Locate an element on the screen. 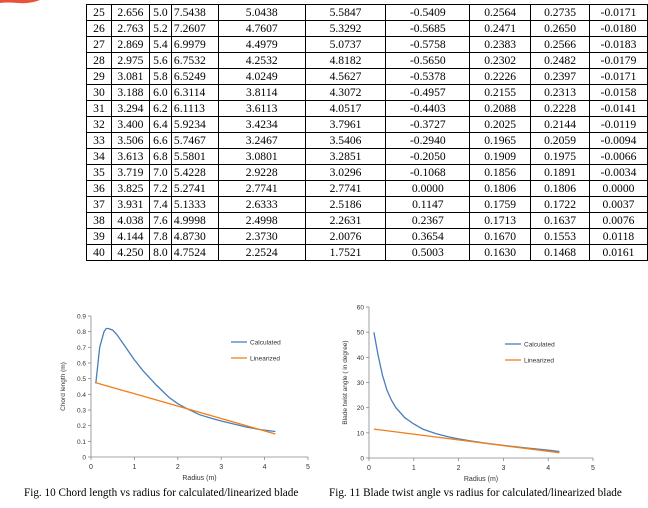  table-cell: 5.2 is located at coordinates (160, 28).